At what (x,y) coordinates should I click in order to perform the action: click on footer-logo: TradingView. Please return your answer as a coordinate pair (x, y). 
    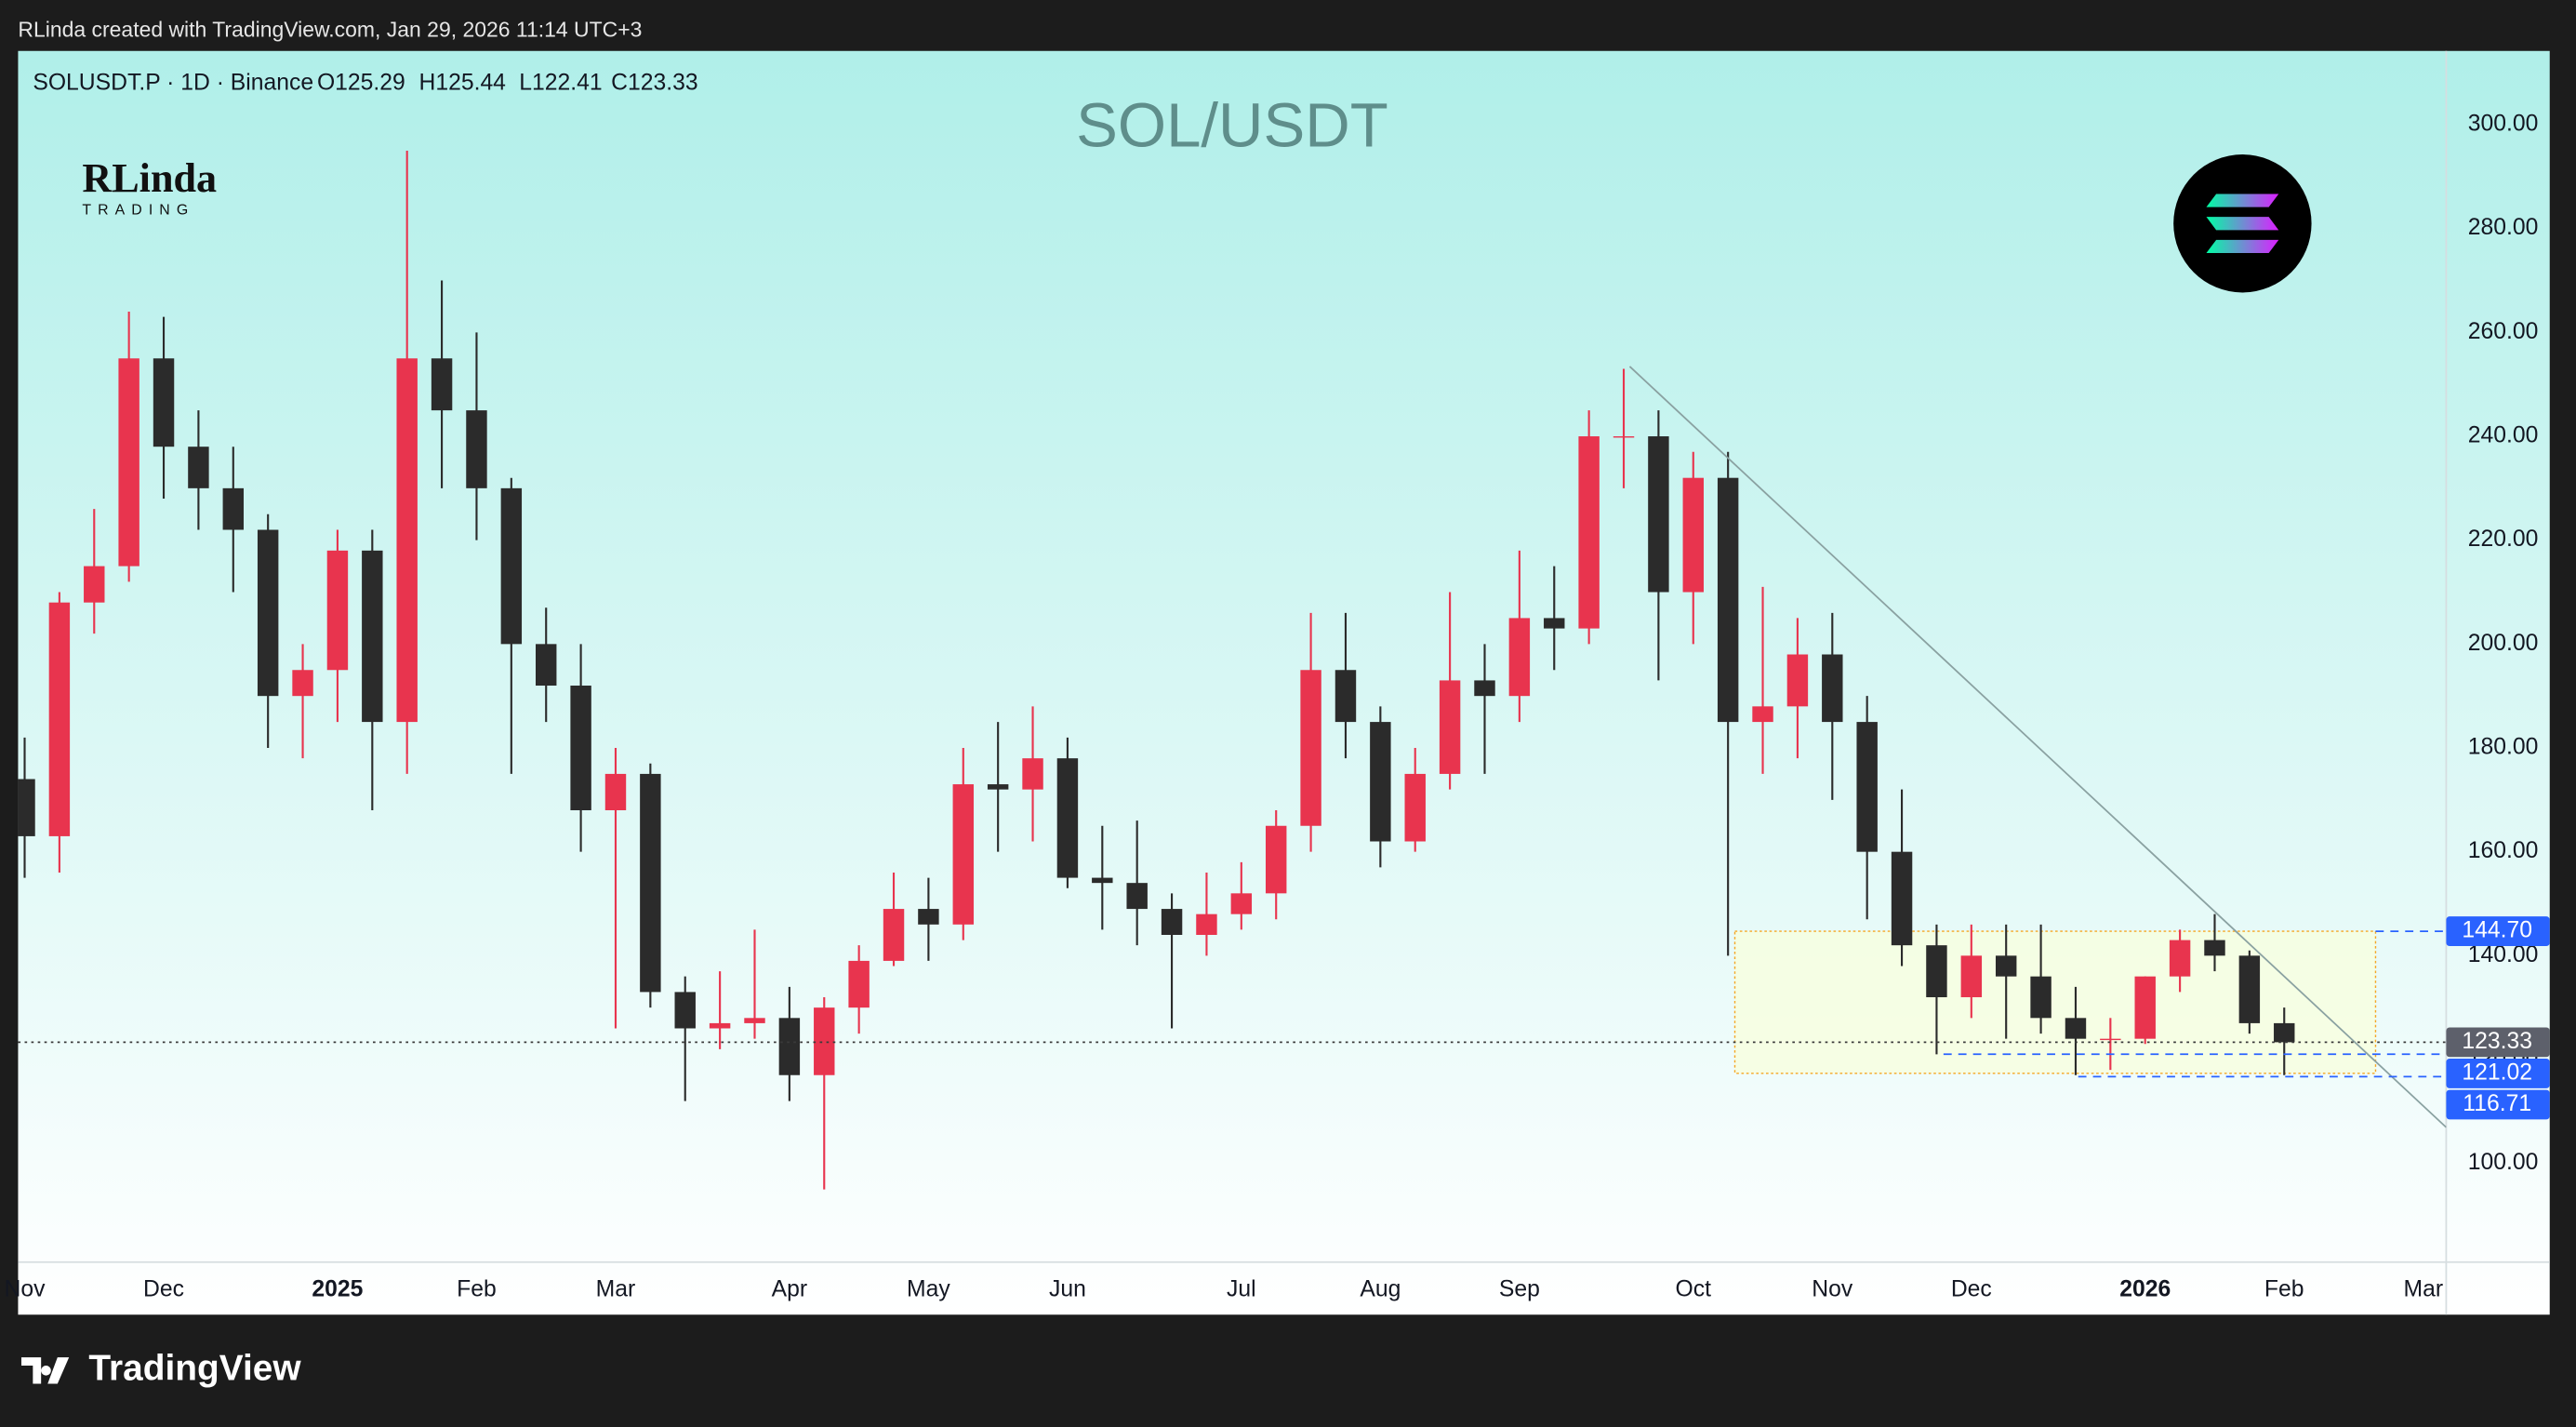
    Looking at the image, I should click on (160, 1369).